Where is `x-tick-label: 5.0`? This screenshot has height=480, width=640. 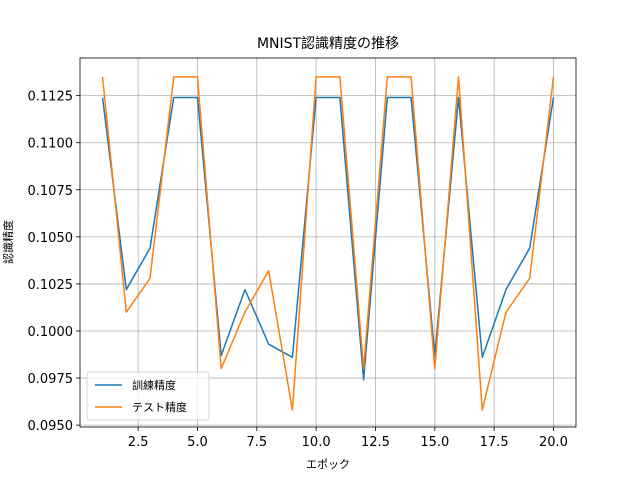 x-tick-label: 5.0 is located at coordinates (197, 442).